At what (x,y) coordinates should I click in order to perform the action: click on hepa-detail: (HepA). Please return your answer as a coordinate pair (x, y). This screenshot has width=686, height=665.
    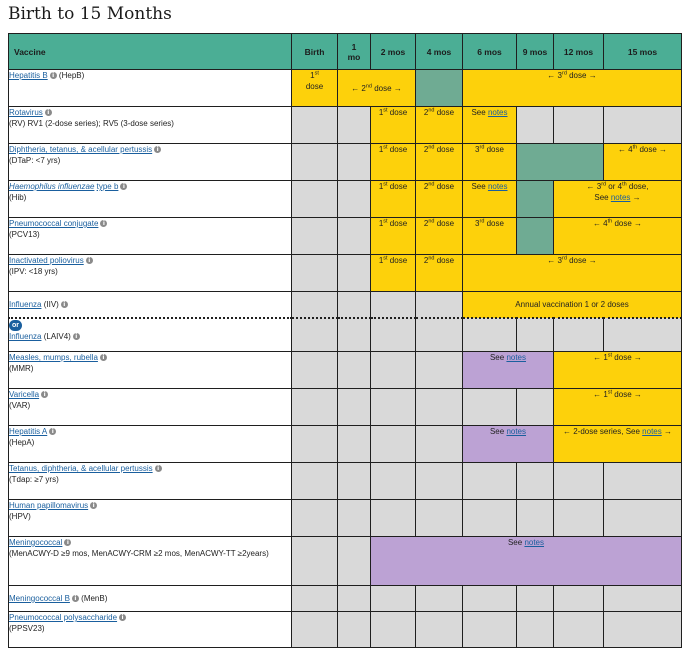
    Looking at the image, I should click on (22, 442).